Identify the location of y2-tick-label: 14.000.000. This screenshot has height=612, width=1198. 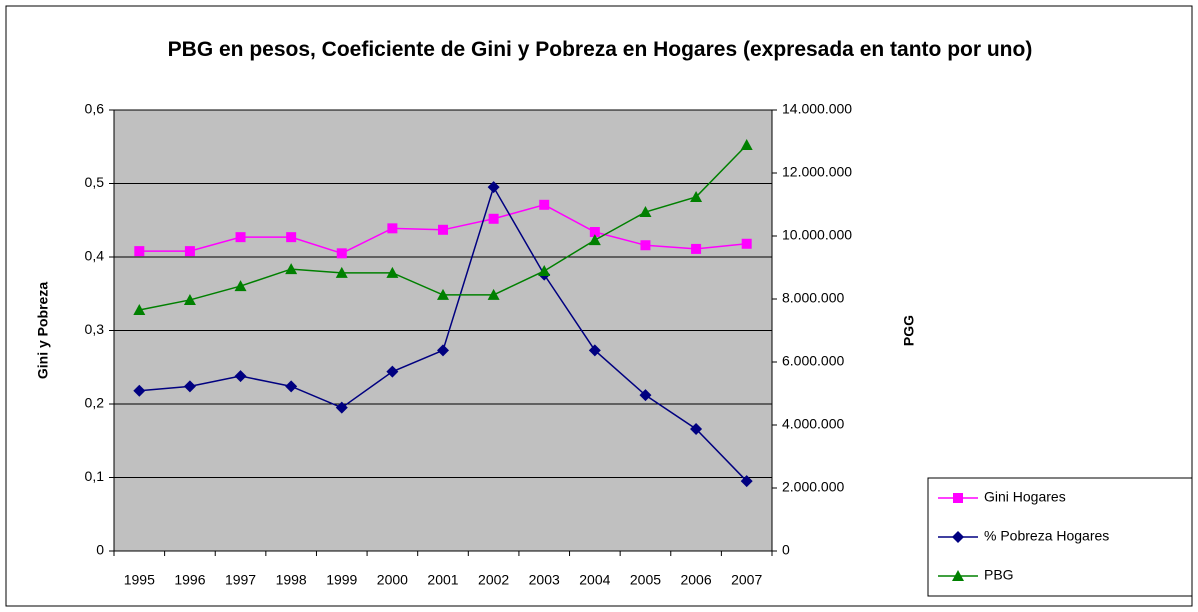
(817, 109).